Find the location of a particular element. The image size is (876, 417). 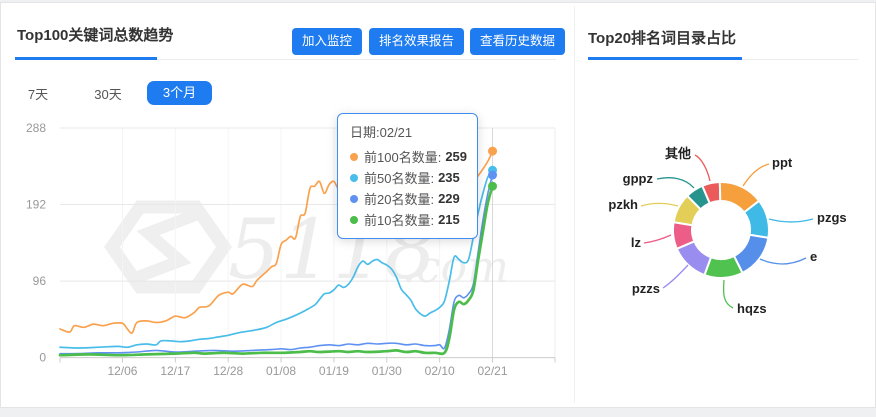

trend-panel-title: Top100关键词总数趋势 is located at coordinates (95, 35).